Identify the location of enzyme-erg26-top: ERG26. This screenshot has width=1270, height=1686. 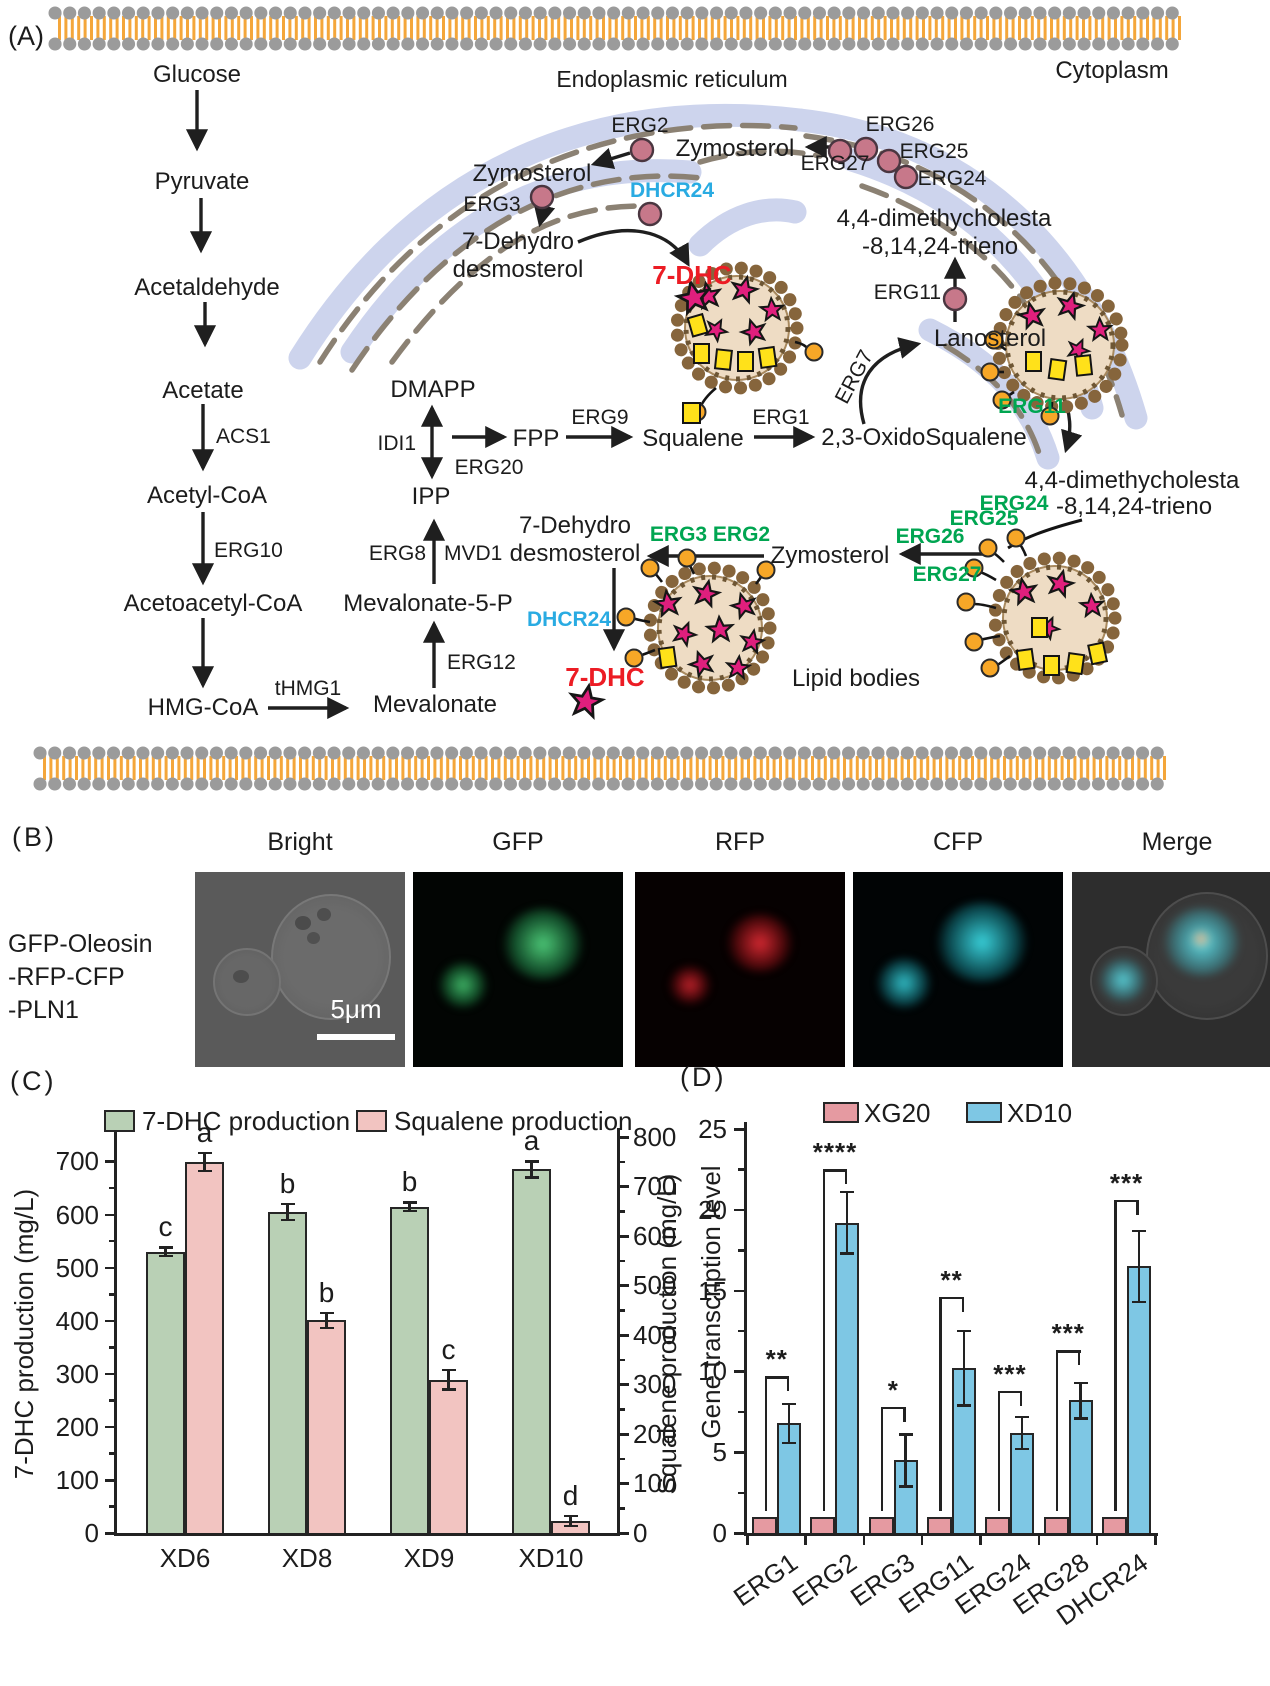
(900, 124).